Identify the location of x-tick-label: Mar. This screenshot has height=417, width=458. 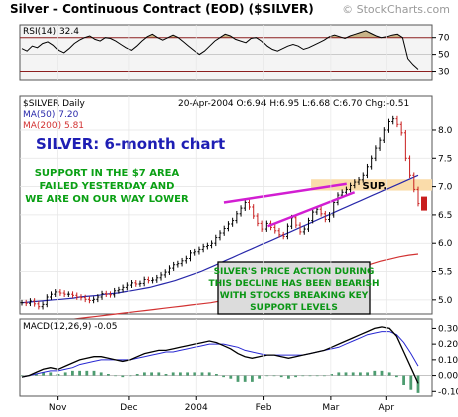
(330, 408).